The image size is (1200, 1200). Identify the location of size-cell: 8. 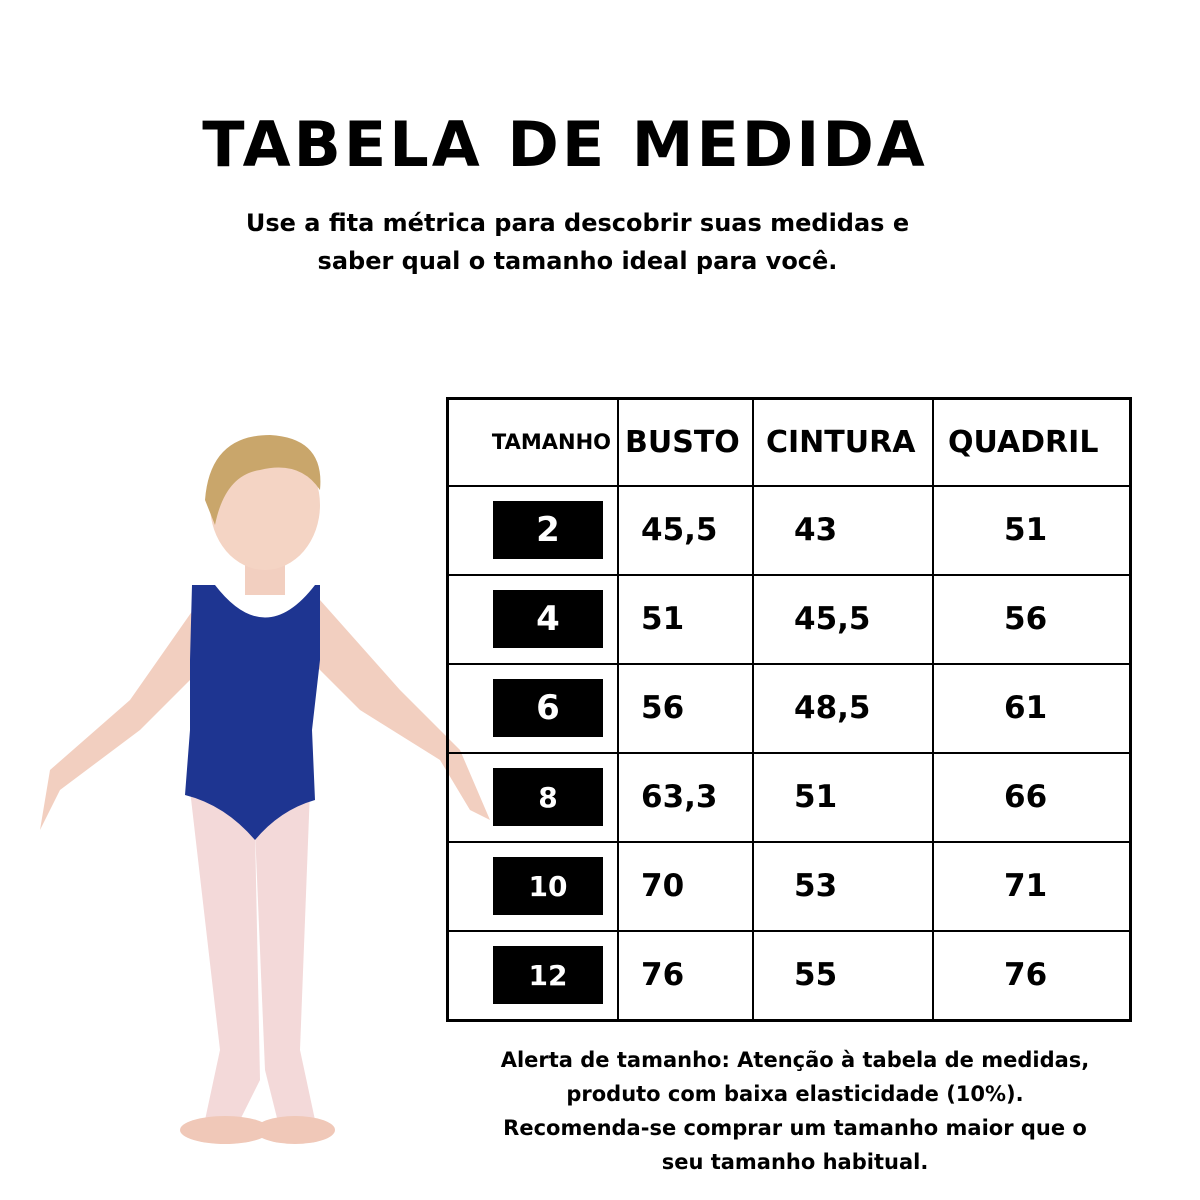
(532, 797).